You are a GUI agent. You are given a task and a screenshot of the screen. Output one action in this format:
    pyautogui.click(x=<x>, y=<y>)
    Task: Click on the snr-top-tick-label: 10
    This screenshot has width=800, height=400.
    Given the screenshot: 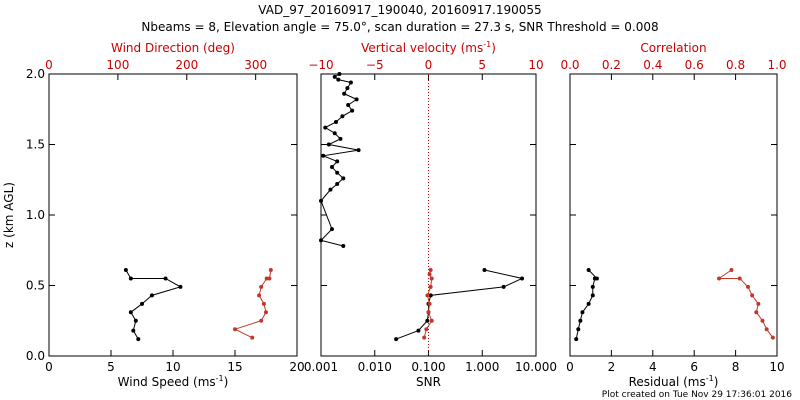 What is the action you would take?
    pyautogui.click(x=535, y=65)
    